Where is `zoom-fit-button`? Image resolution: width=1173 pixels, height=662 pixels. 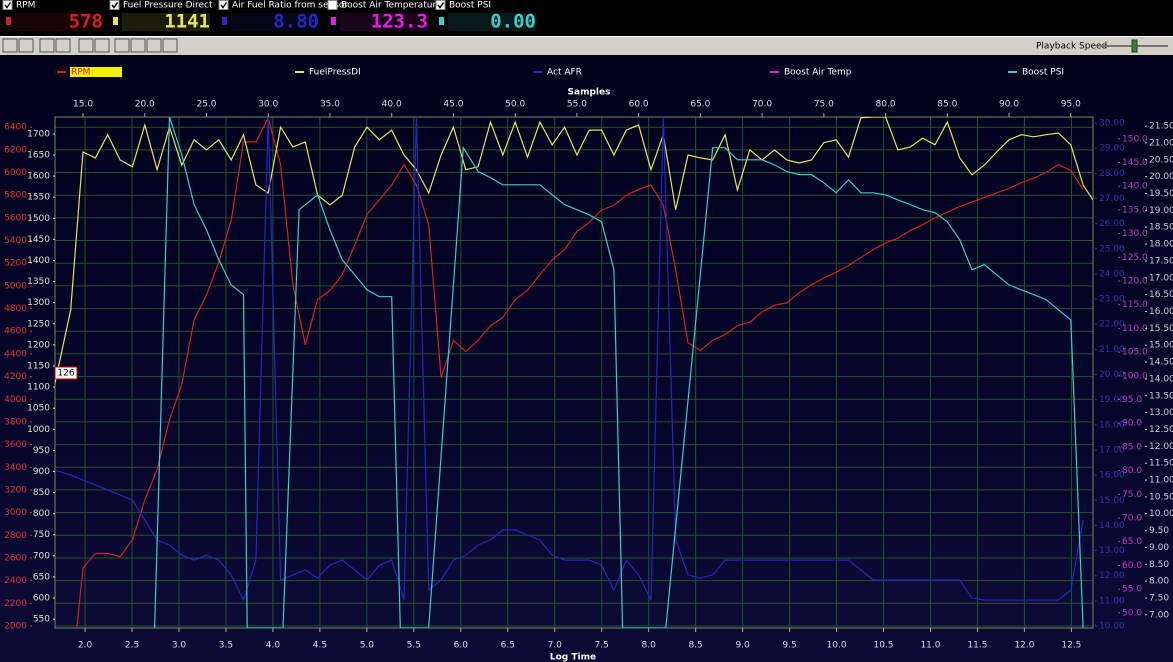 zoom-fit-button is located at coordinates (26, 45).